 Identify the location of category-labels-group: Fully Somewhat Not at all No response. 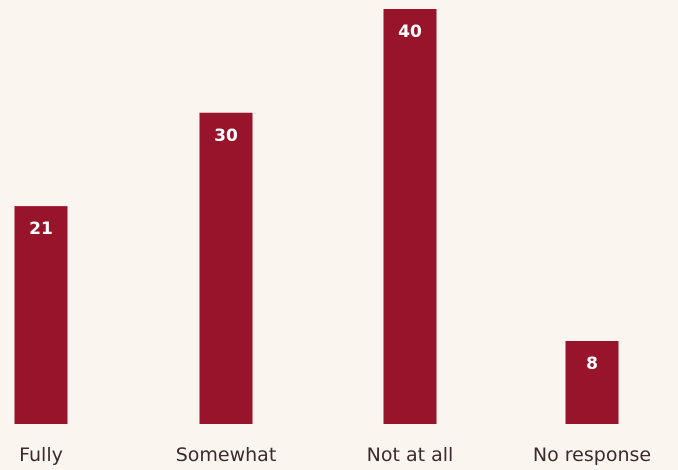
(335, 455).